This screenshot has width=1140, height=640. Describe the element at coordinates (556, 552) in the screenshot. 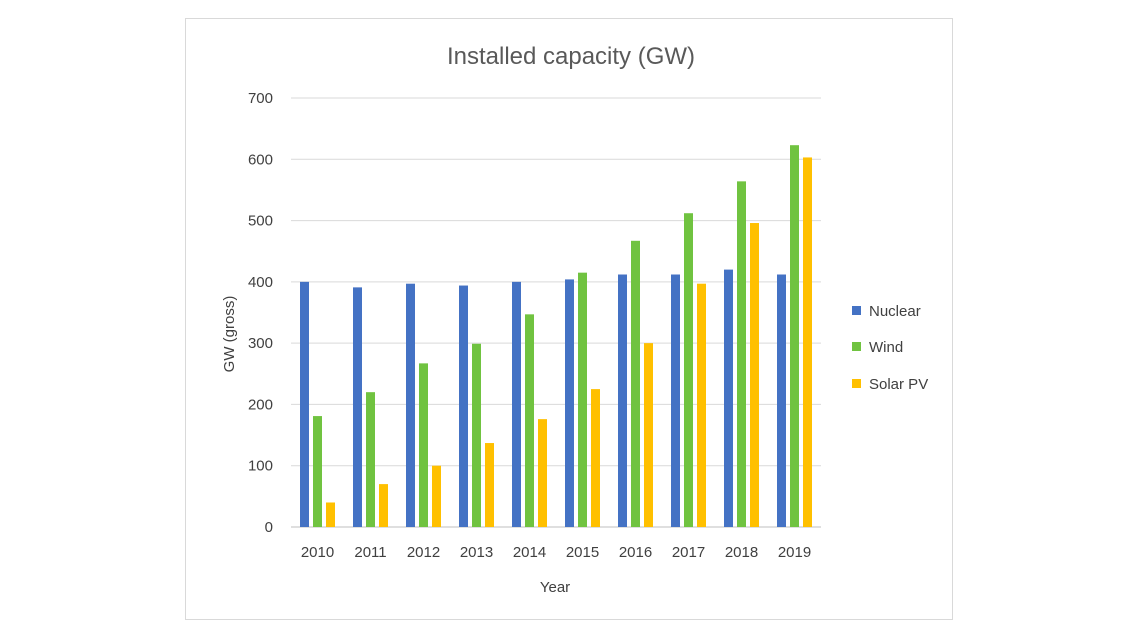

I see `x-axis-ticks: 2010 2011 2012 2013 2014 2015 2016 2017 2018 2019` at that location.